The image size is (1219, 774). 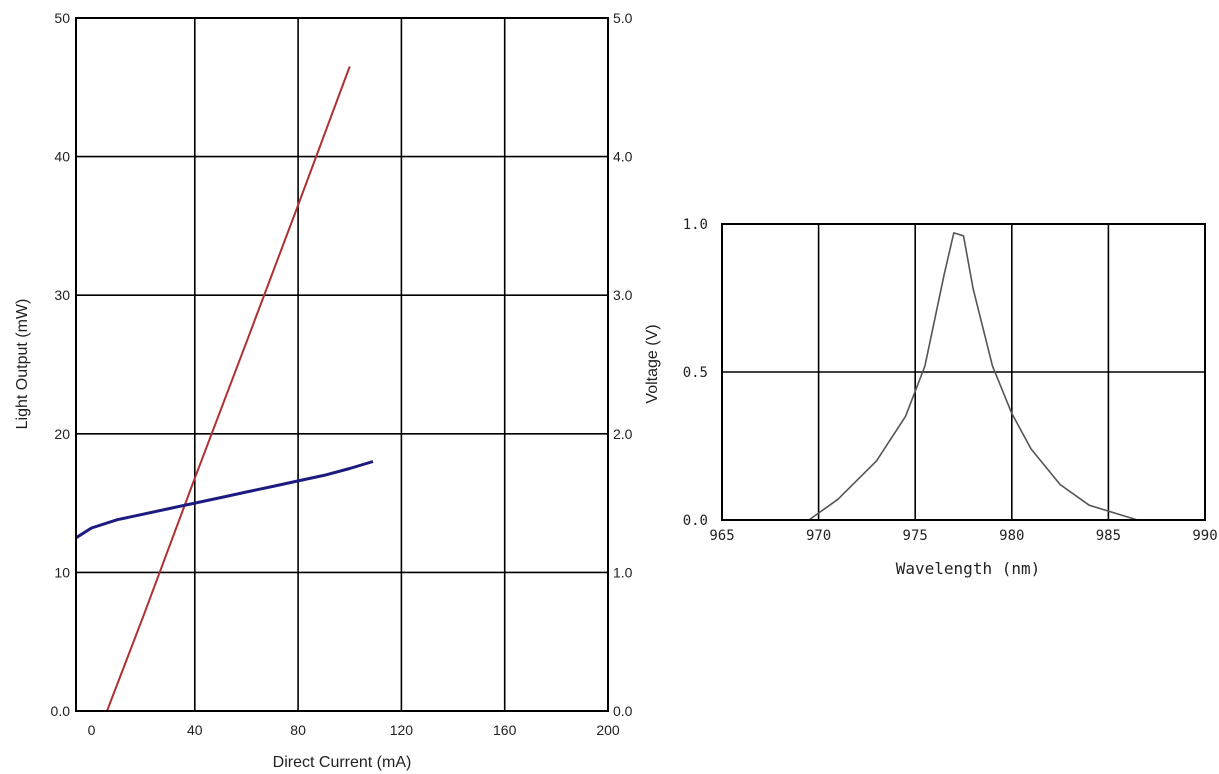 What do you see at coordinates (623, 157) in the screenshot?
I see `left-y2-tick-label: 4.0` at bounding box center [623, 157].